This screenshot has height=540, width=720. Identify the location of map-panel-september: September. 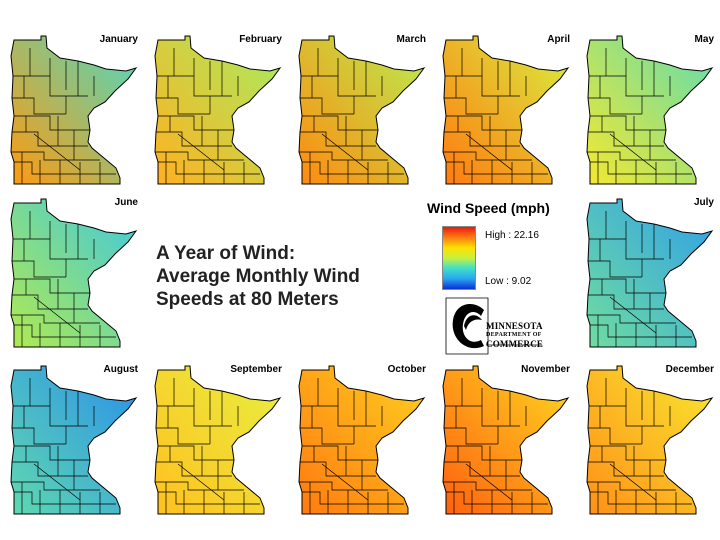
(218, 444).